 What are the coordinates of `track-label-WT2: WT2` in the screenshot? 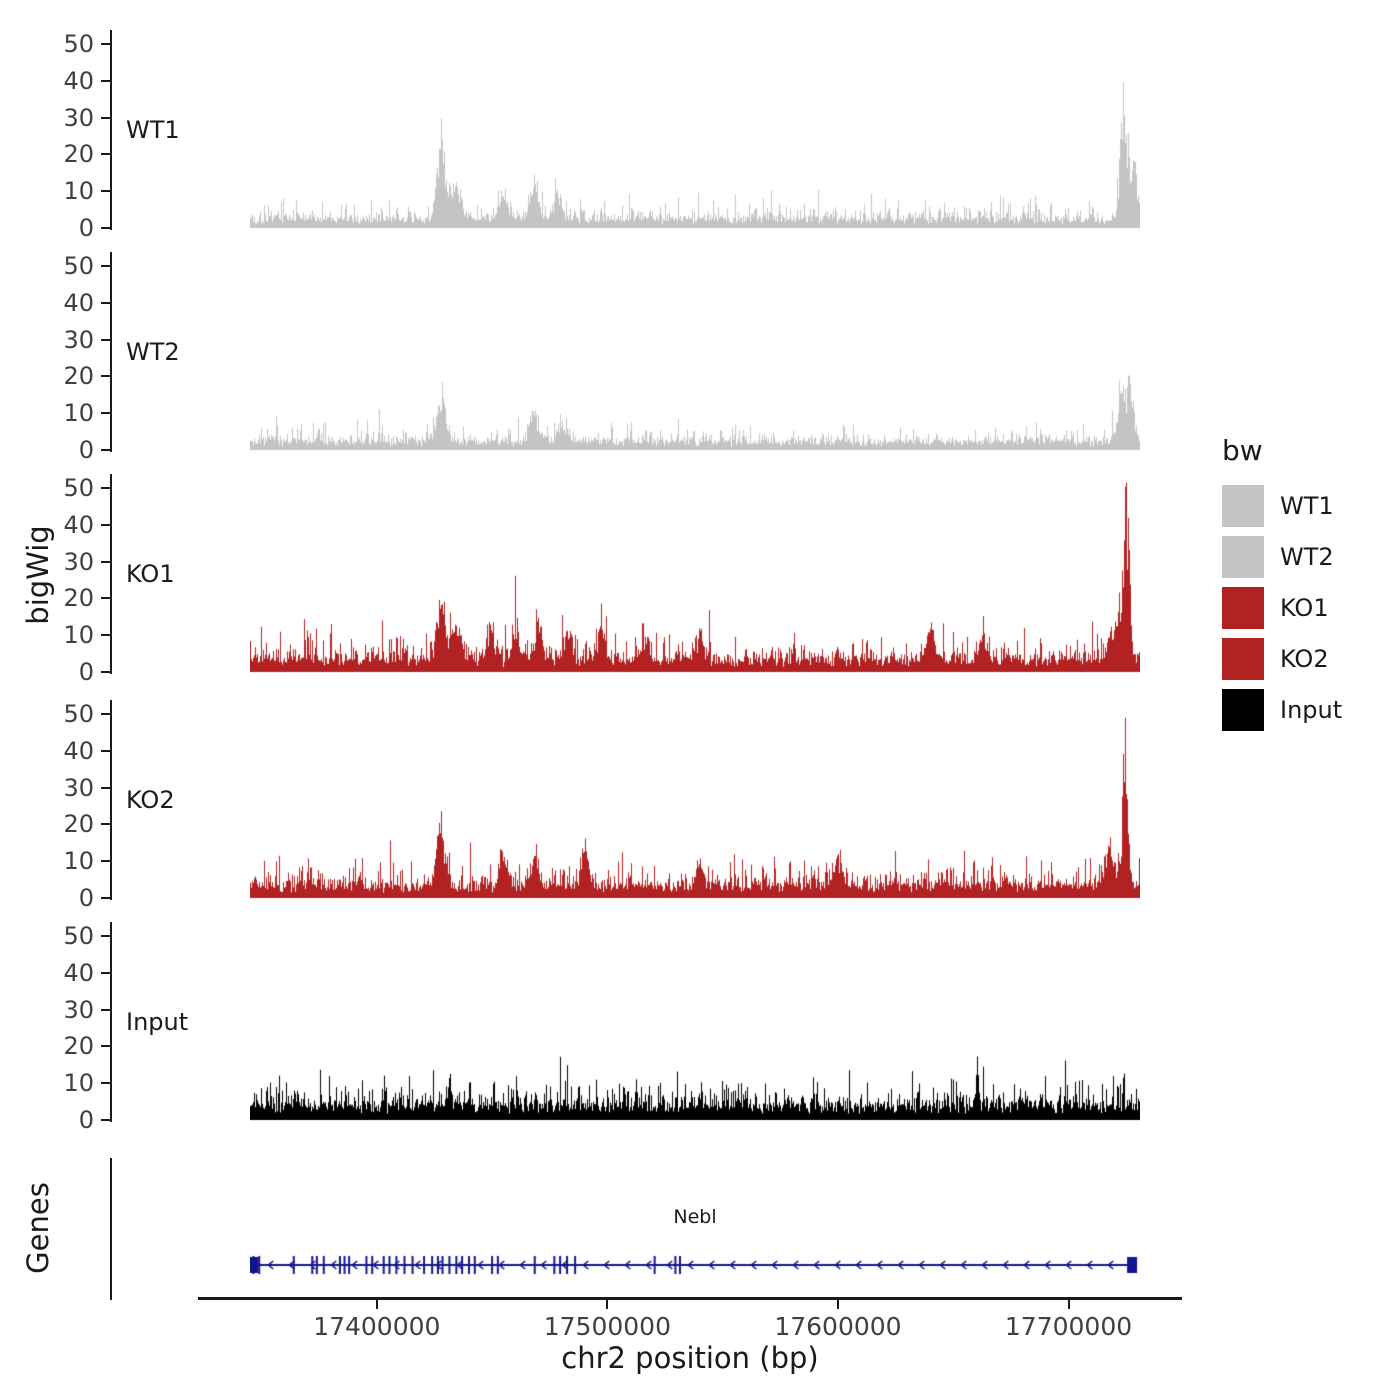 It's located at (153, 352).